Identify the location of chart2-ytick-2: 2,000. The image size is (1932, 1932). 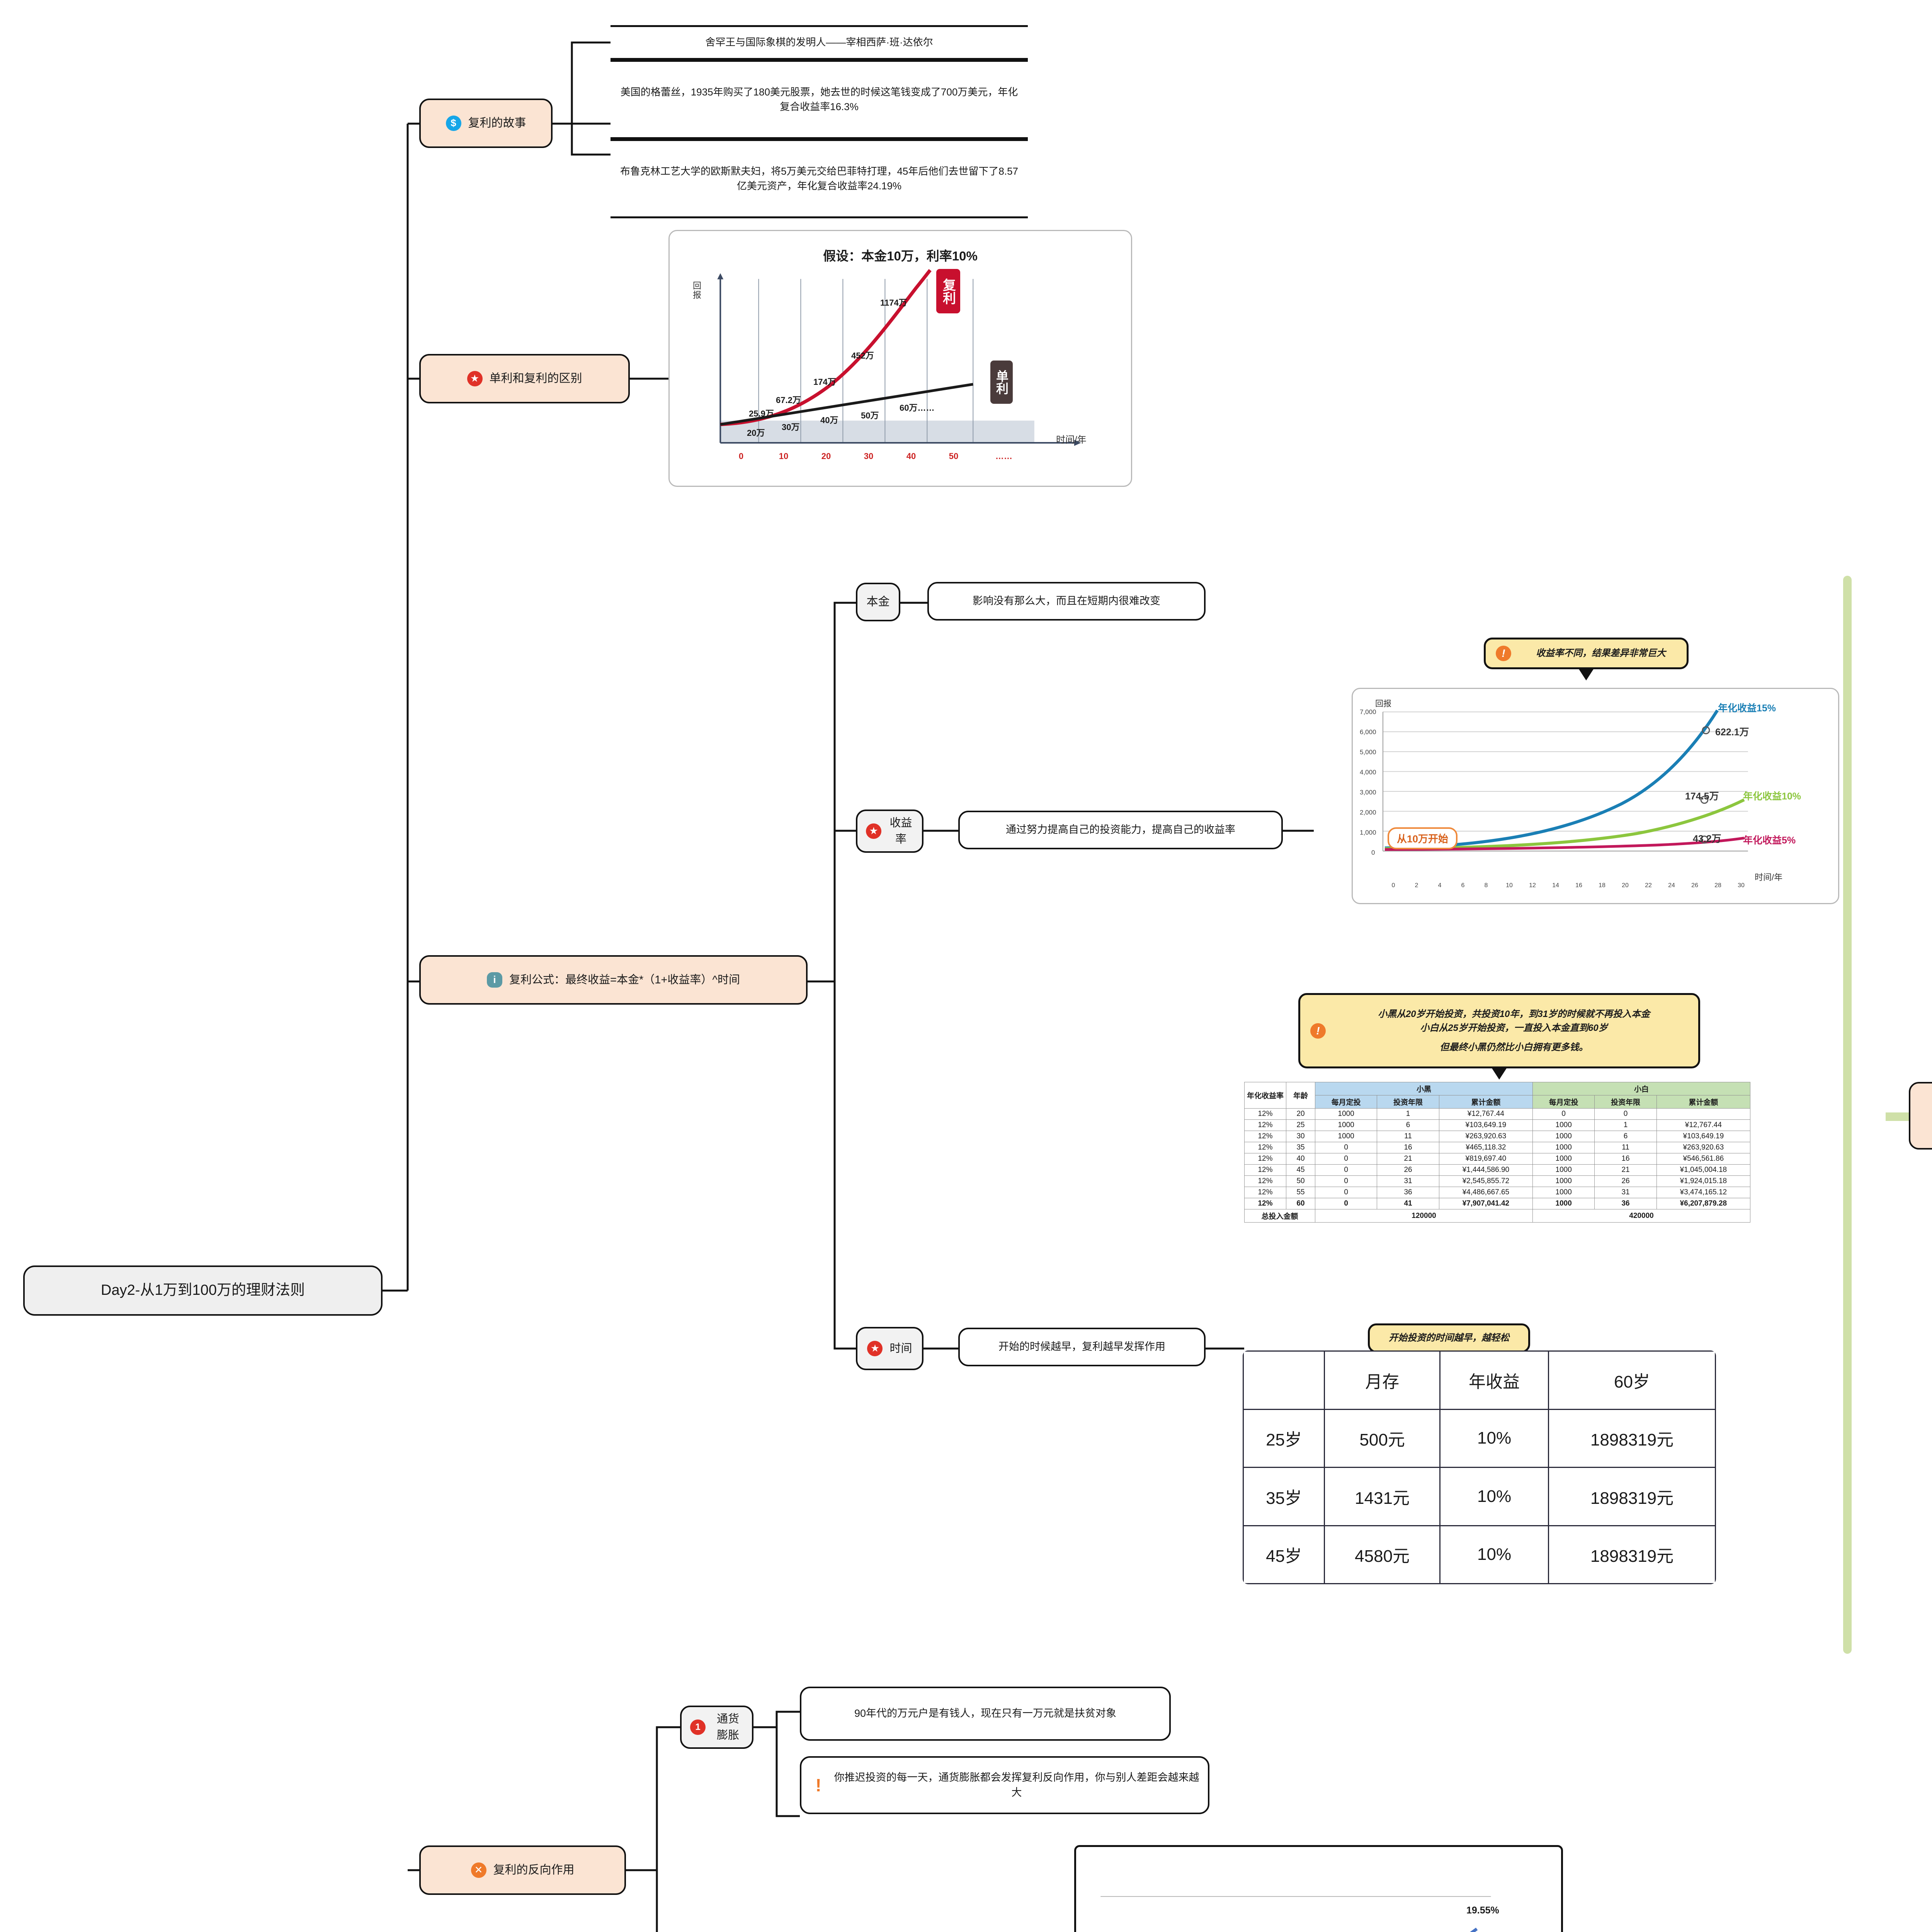
(1368, 813).